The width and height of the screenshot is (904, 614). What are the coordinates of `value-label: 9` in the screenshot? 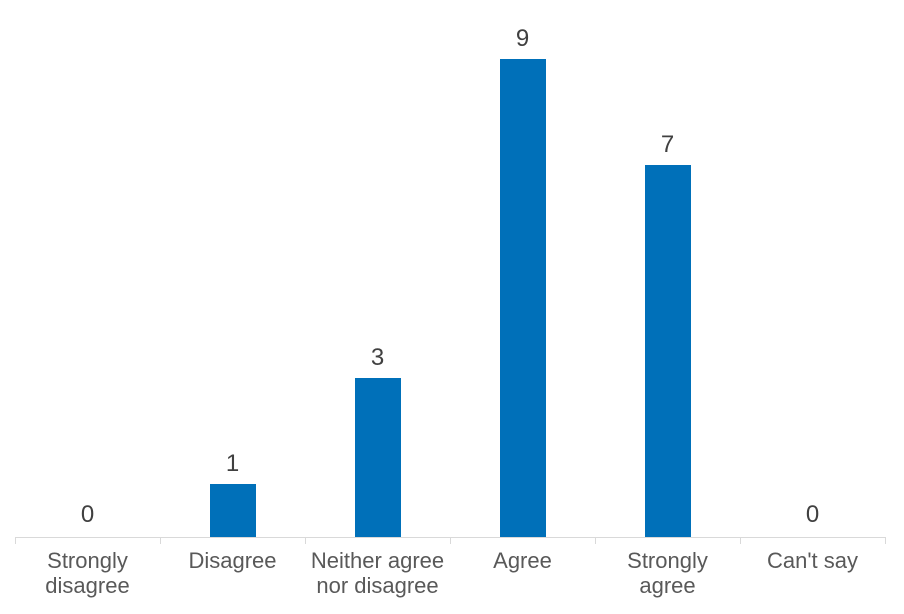 It's located at (522, 38).